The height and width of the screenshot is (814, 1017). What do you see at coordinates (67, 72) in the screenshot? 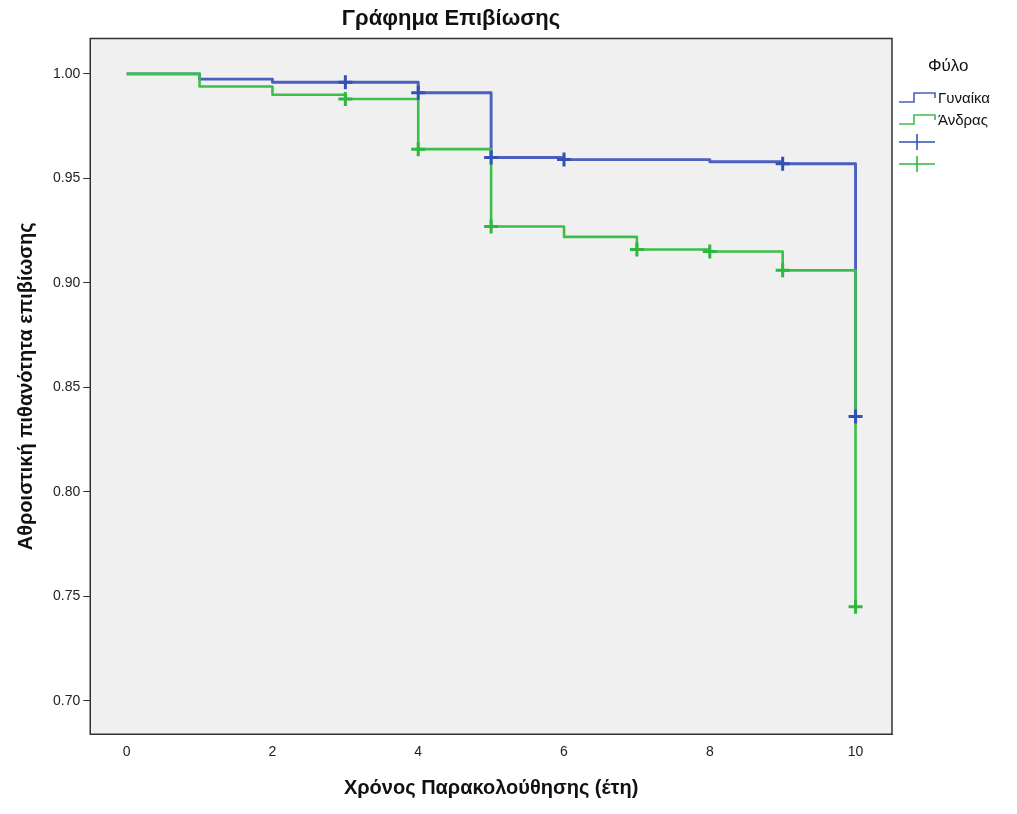
I see `y-tick-label: 1.00` at bounding box center [67, 72].